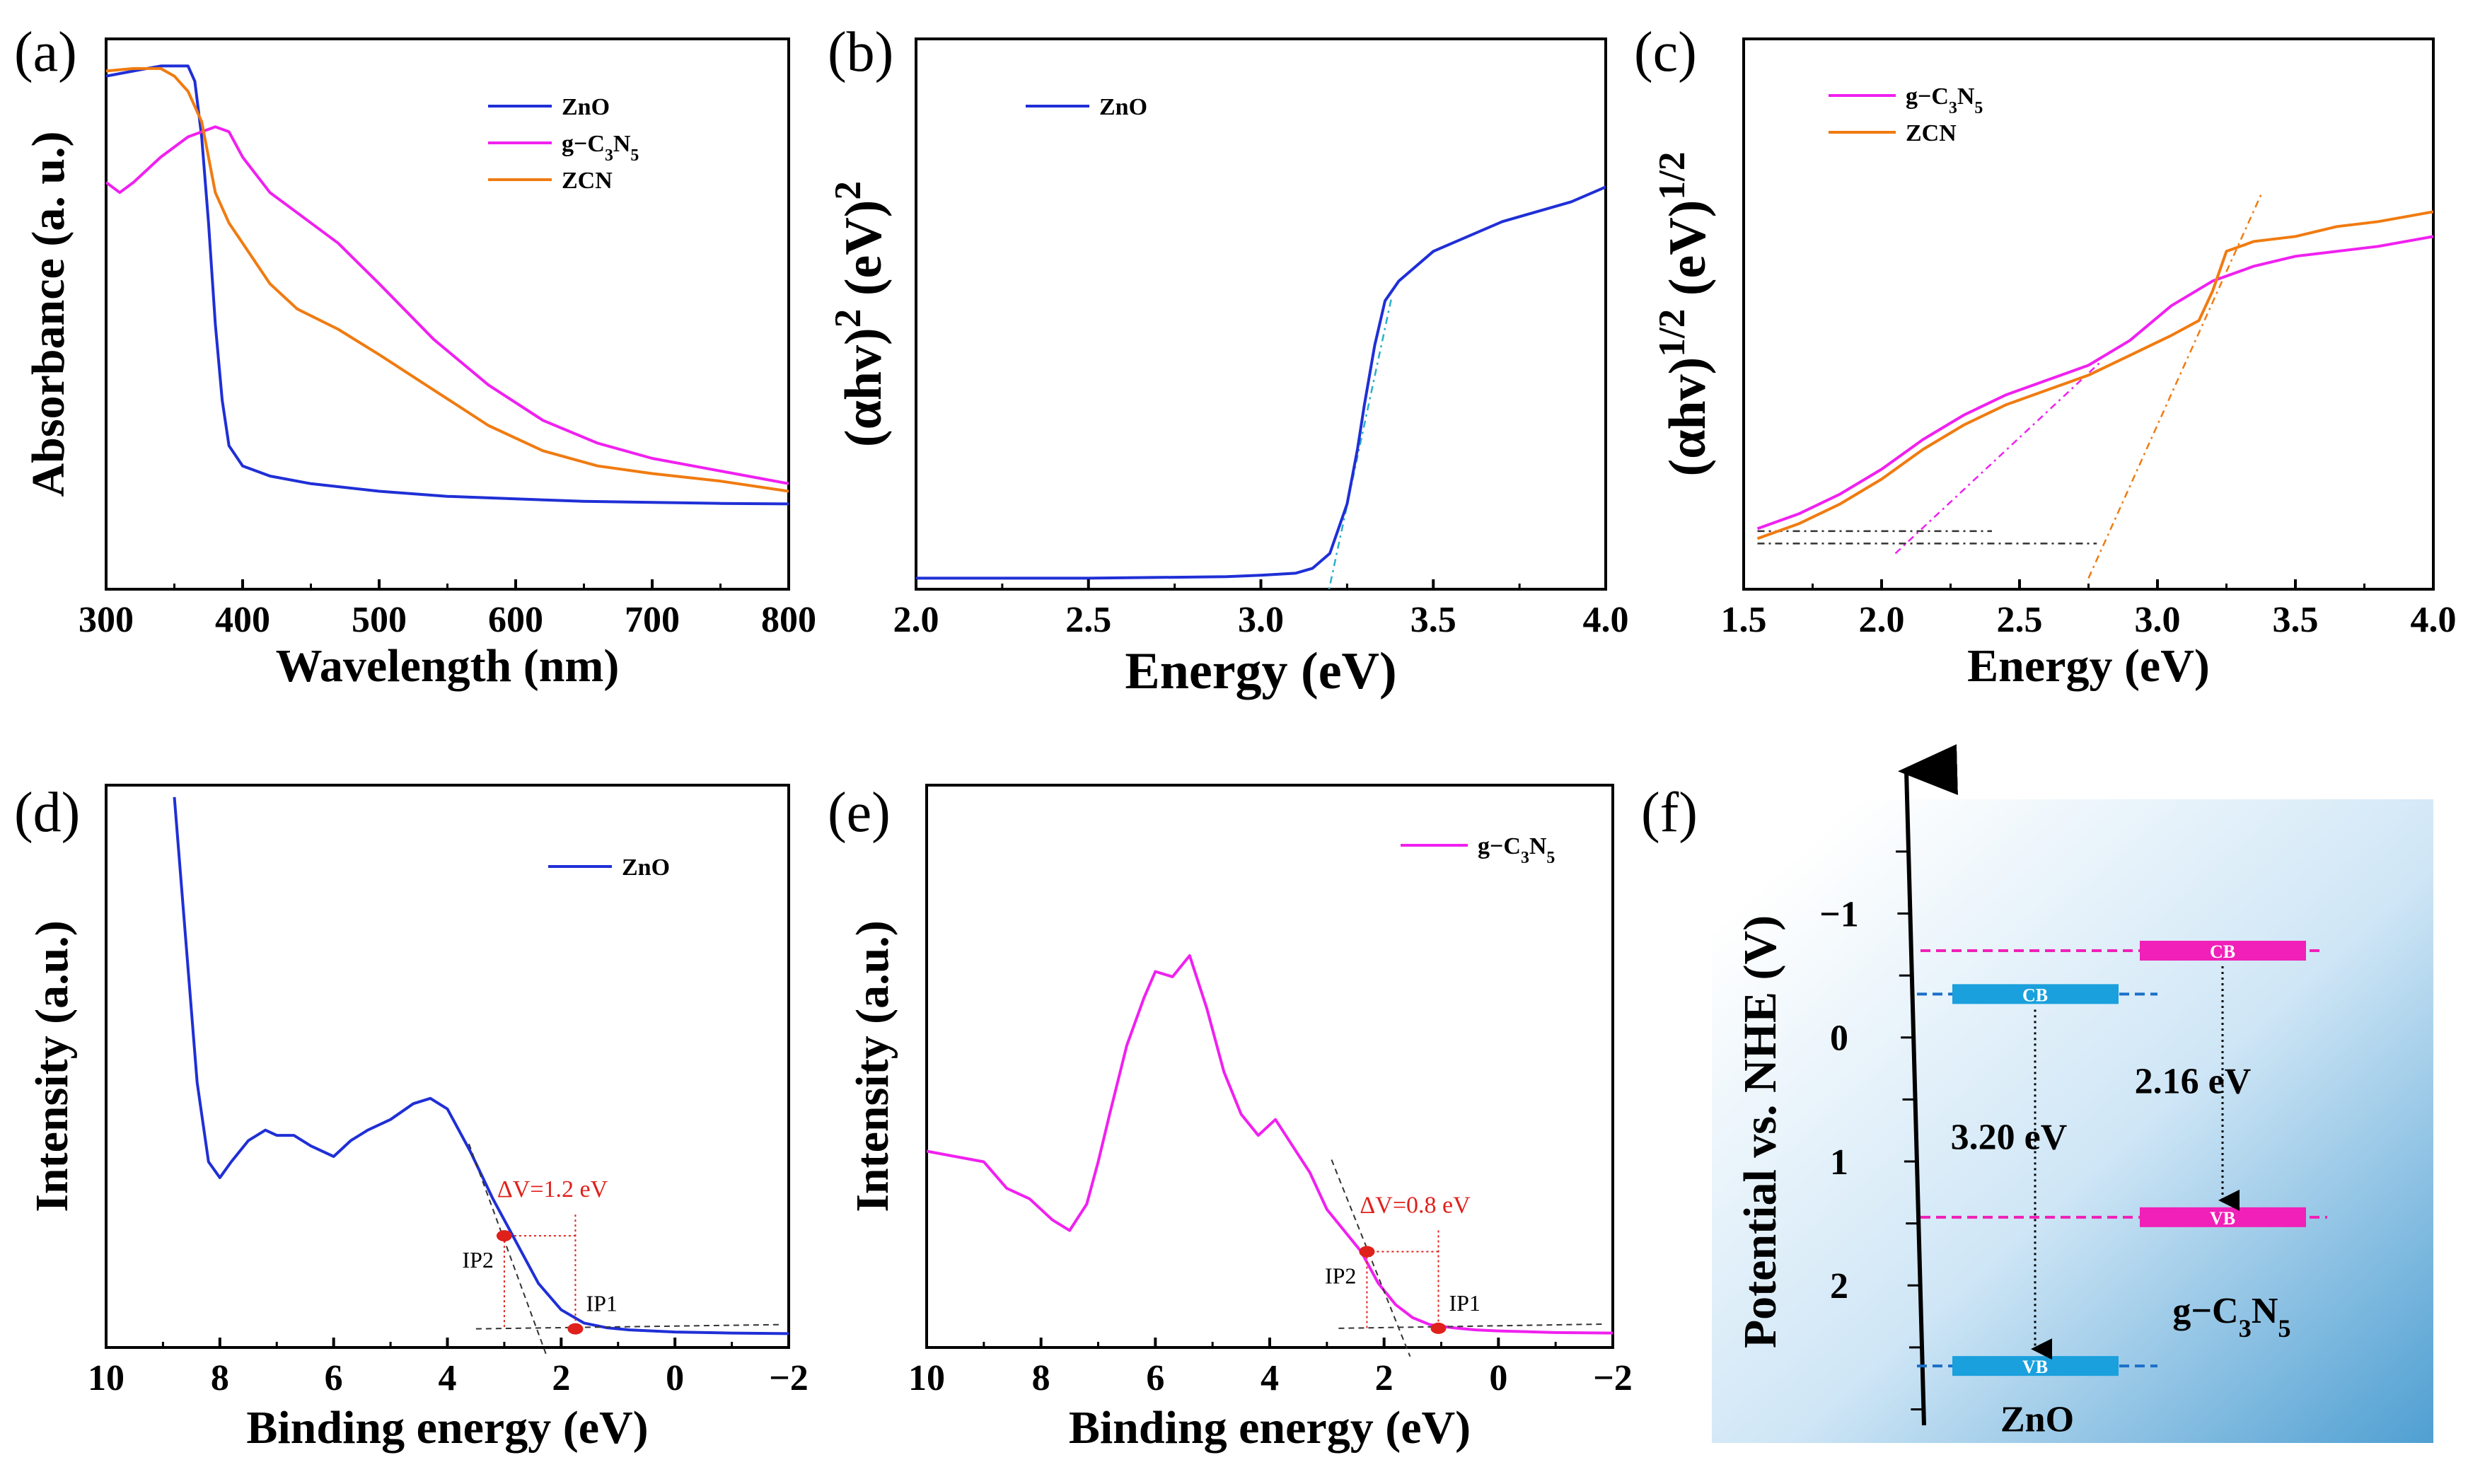 The height and width of the screenshot is (1484, 2468). Describe the element at coordinates (1839, 1162) in the screenshot. I see `y-tick-label: 1` at that location.